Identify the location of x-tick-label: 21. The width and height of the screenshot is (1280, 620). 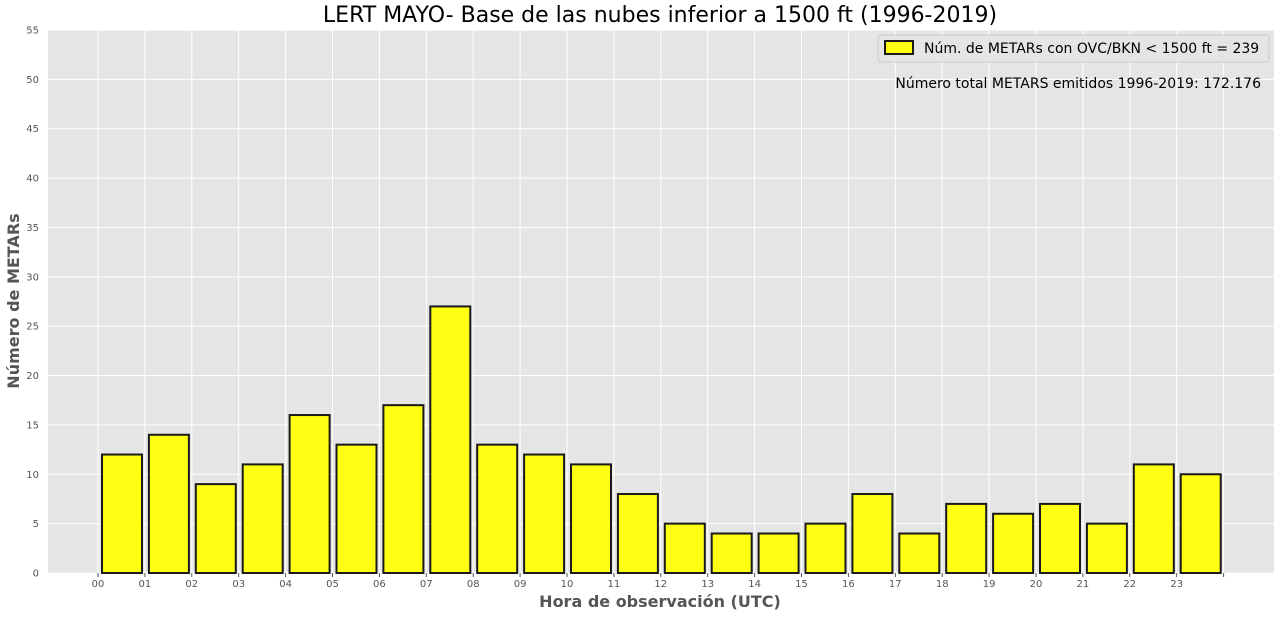
(1083, 584).